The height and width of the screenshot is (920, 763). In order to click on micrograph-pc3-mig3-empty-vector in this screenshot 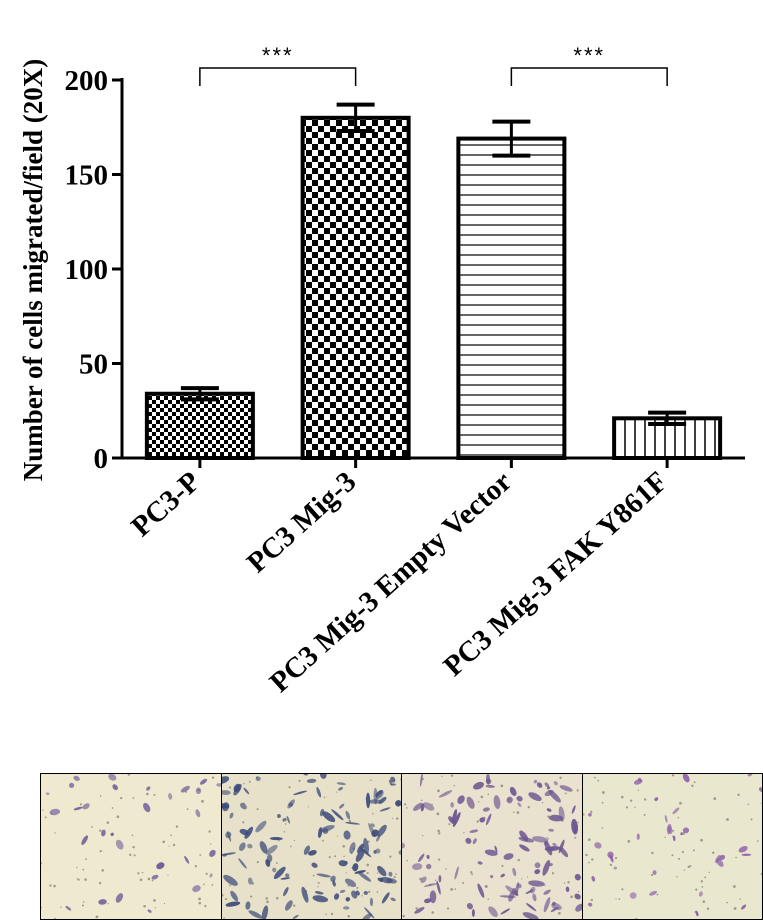, I will do `click(492, 846)`.